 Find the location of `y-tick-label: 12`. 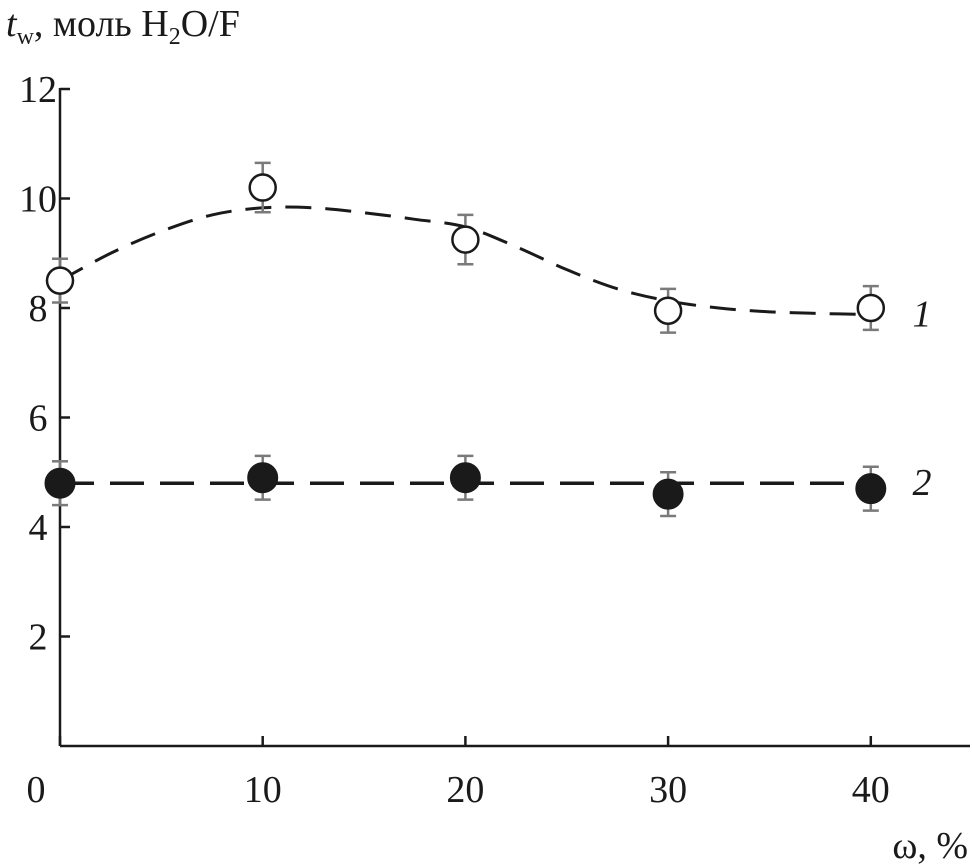

y-tick-label: 12 is located at coordinates (38, 90).